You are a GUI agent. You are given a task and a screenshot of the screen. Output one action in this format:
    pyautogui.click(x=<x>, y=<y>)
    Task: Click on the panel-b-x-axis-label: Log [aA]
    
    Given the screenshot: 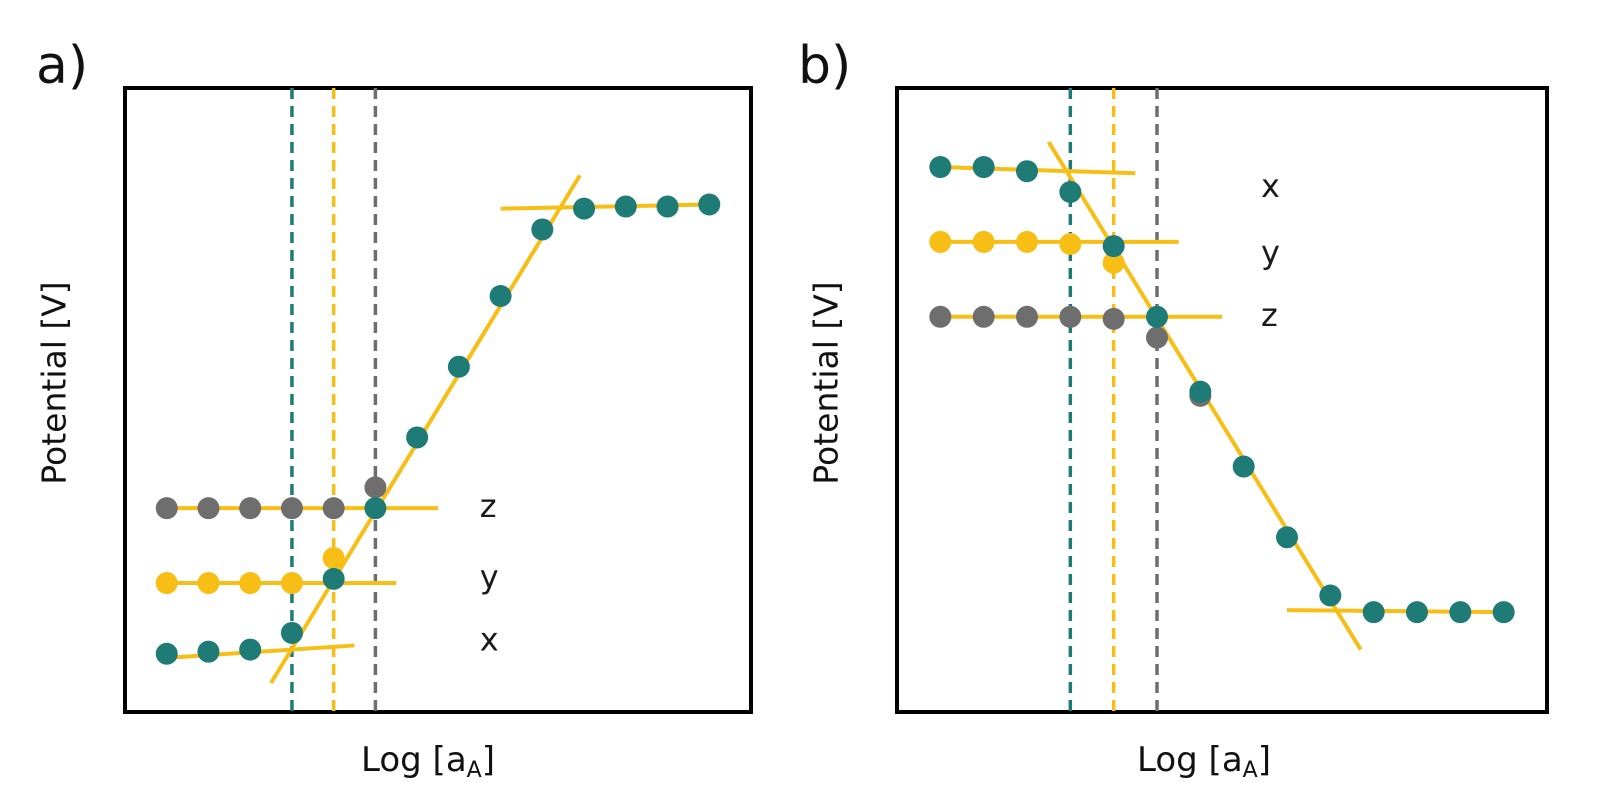 What is the action you would take?
    pyautogui.click(x=1204, y=761)
    